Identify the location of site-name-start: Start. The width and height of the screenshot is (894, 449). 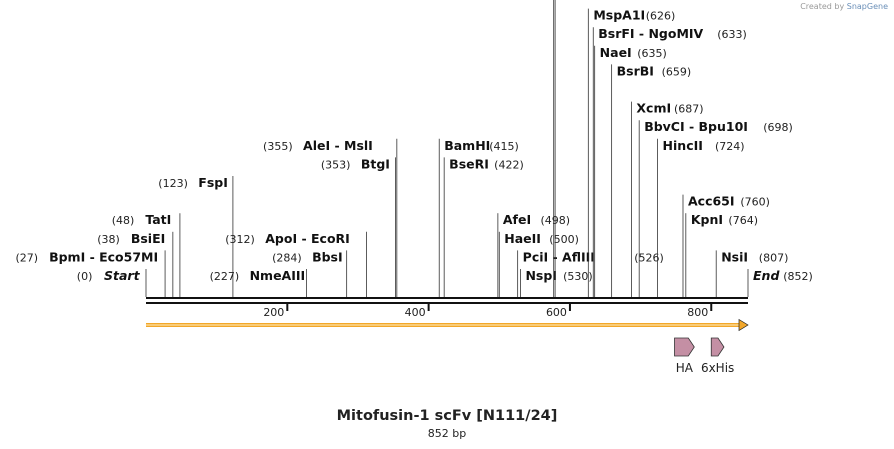
(122, 275).